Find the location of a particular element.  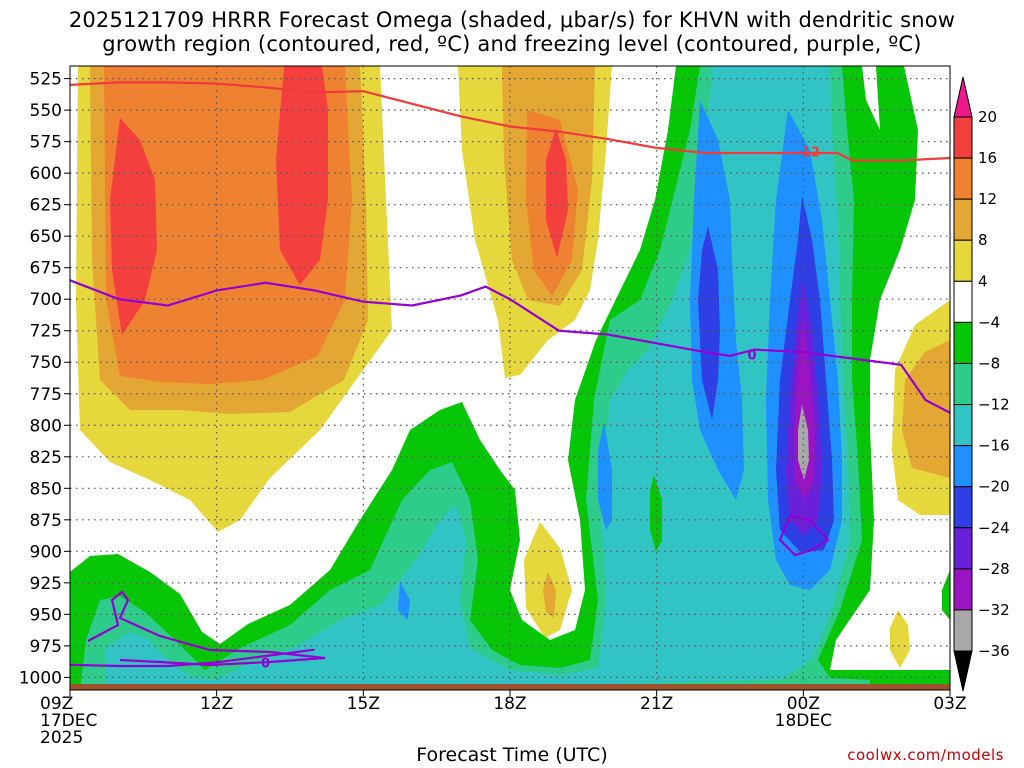

colorbar: 20 16 12 8 4 −4 −8 −12 −16 −20 −24 −28 −32 −36 is located at coordinates (981, 384).